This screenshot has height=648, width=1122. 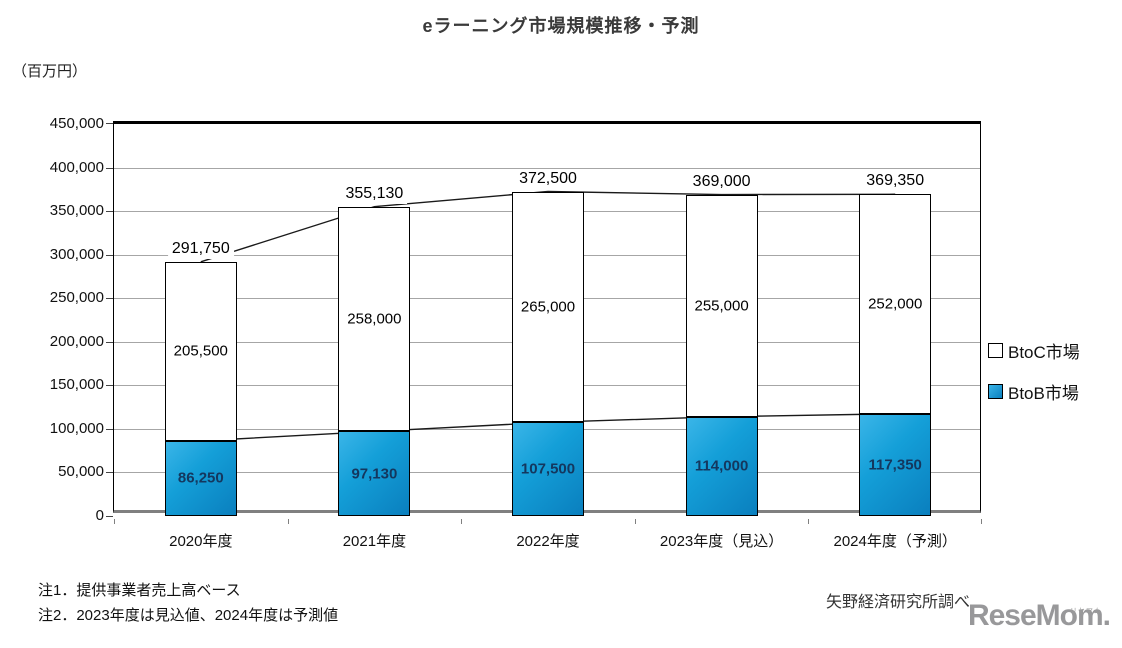 I want to click on btob-value-label: 97,130, so click(x=374, y=474).